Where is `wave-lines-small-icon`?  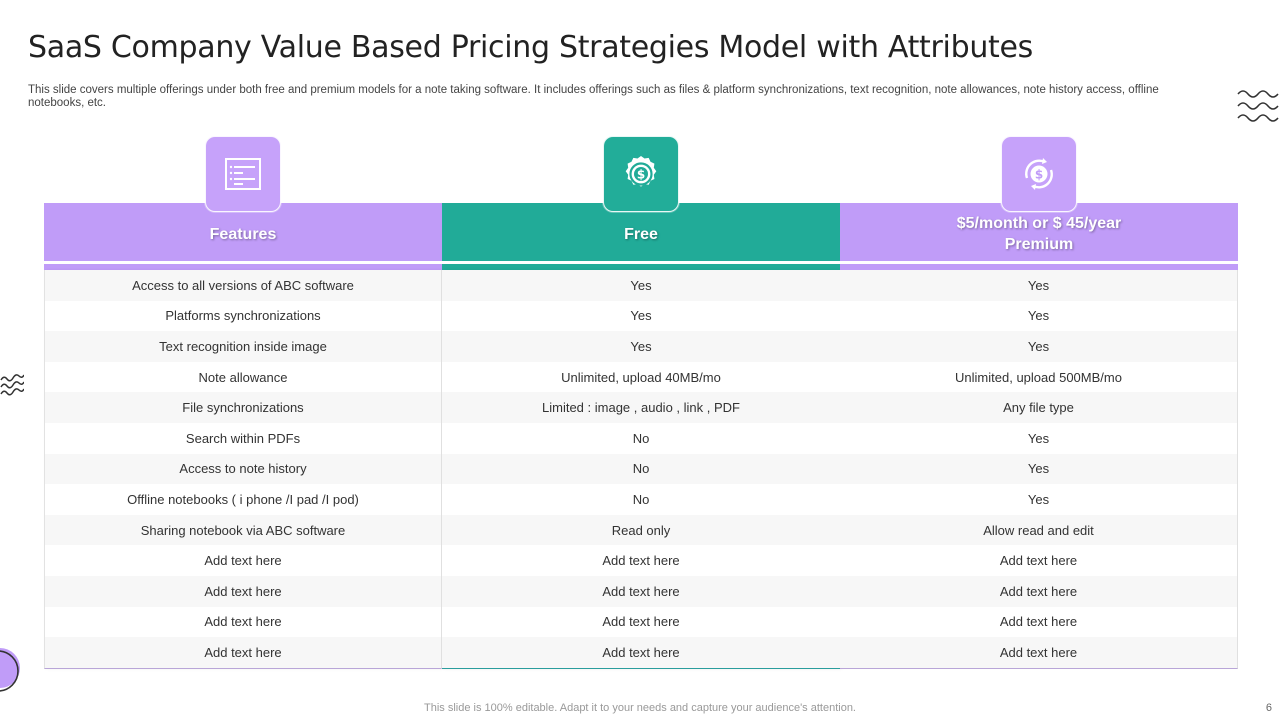 wave-lines-small-icon is located at coordinates (12, 385).